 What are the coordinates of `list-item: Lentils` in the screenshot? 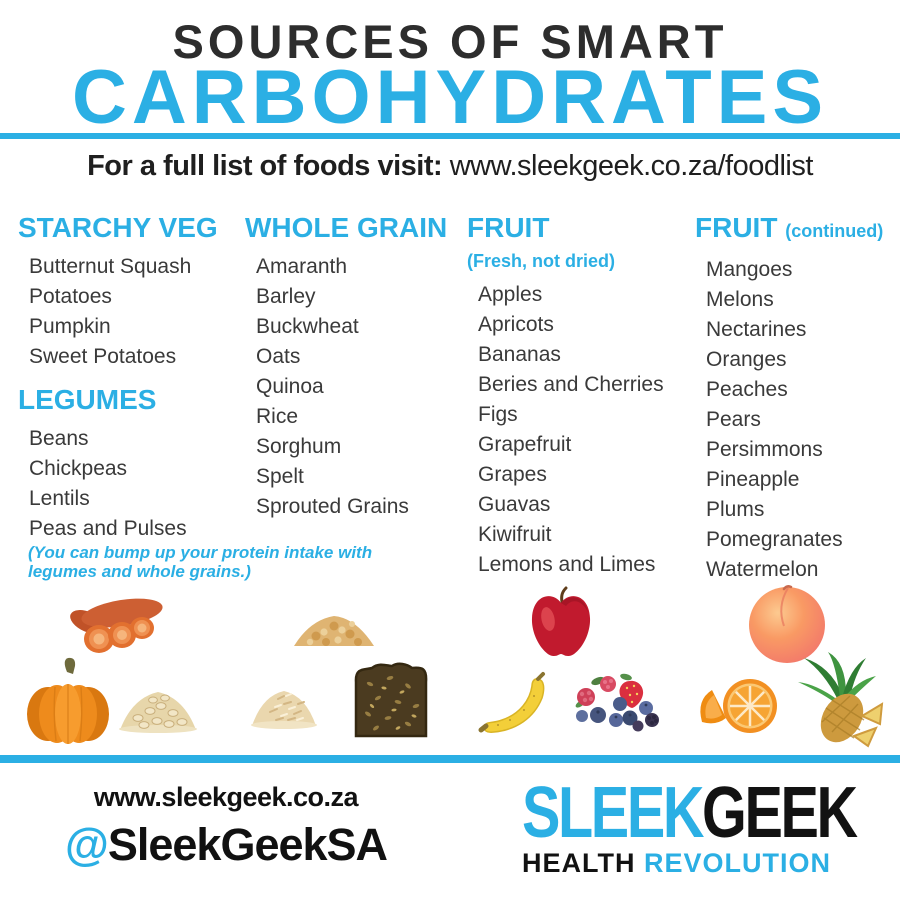 It's located at (59, 498).